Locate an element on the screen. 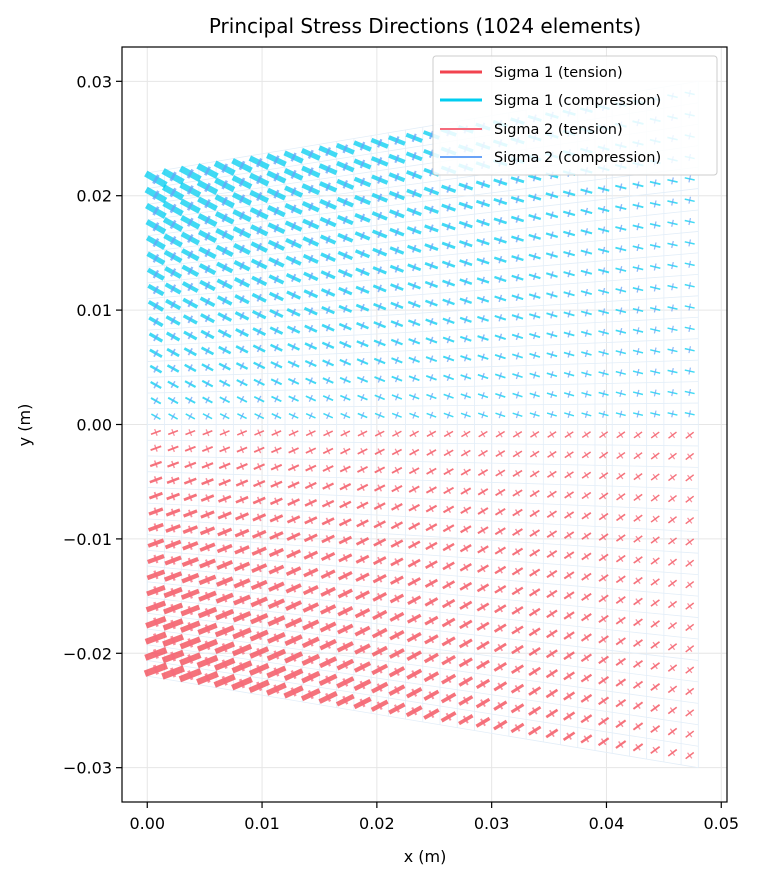 The image size is (760, 881). y-axis-label: y (m) is located at coordinates (24, 425).